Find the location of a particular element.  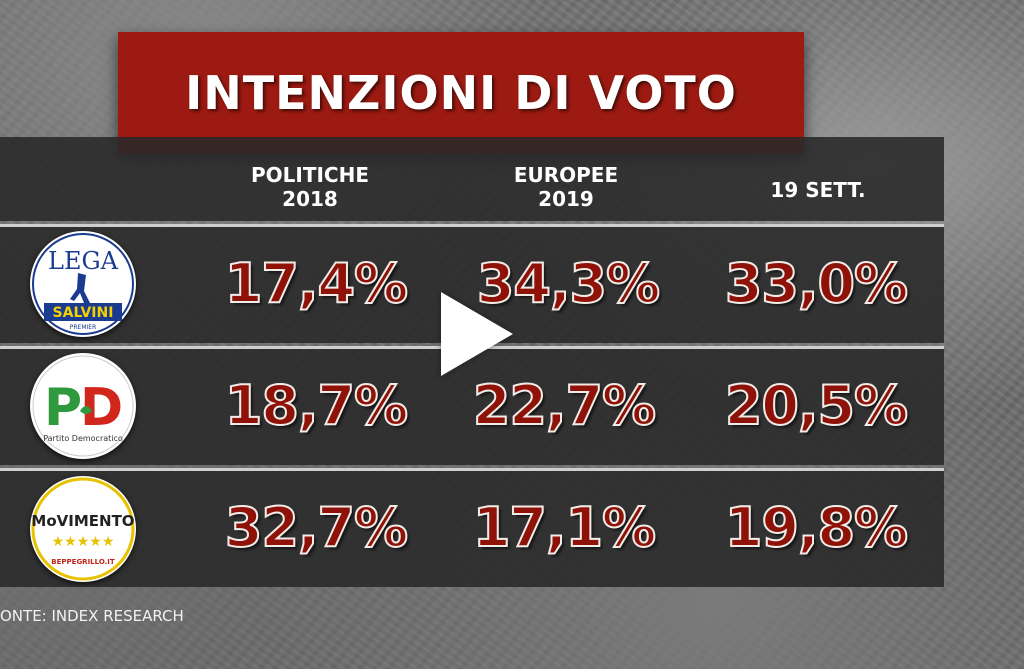

value-pd-sett: 20,5% is located at coordinates (816, 405).